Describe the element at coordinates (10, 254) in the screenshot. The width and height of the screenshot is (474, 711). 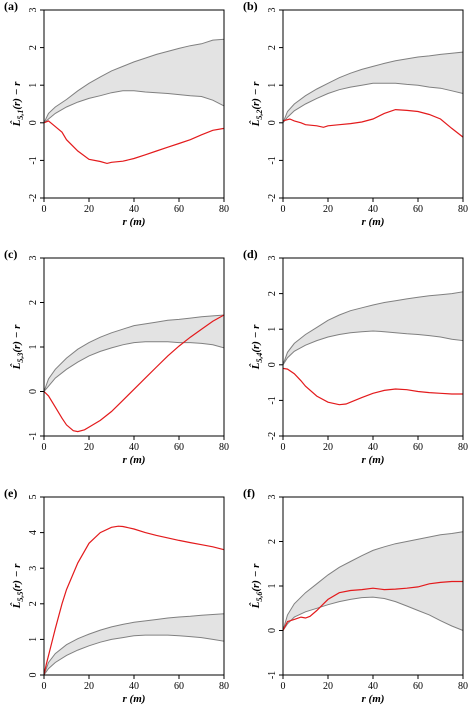
I see `panel-label: (c)` at that location.